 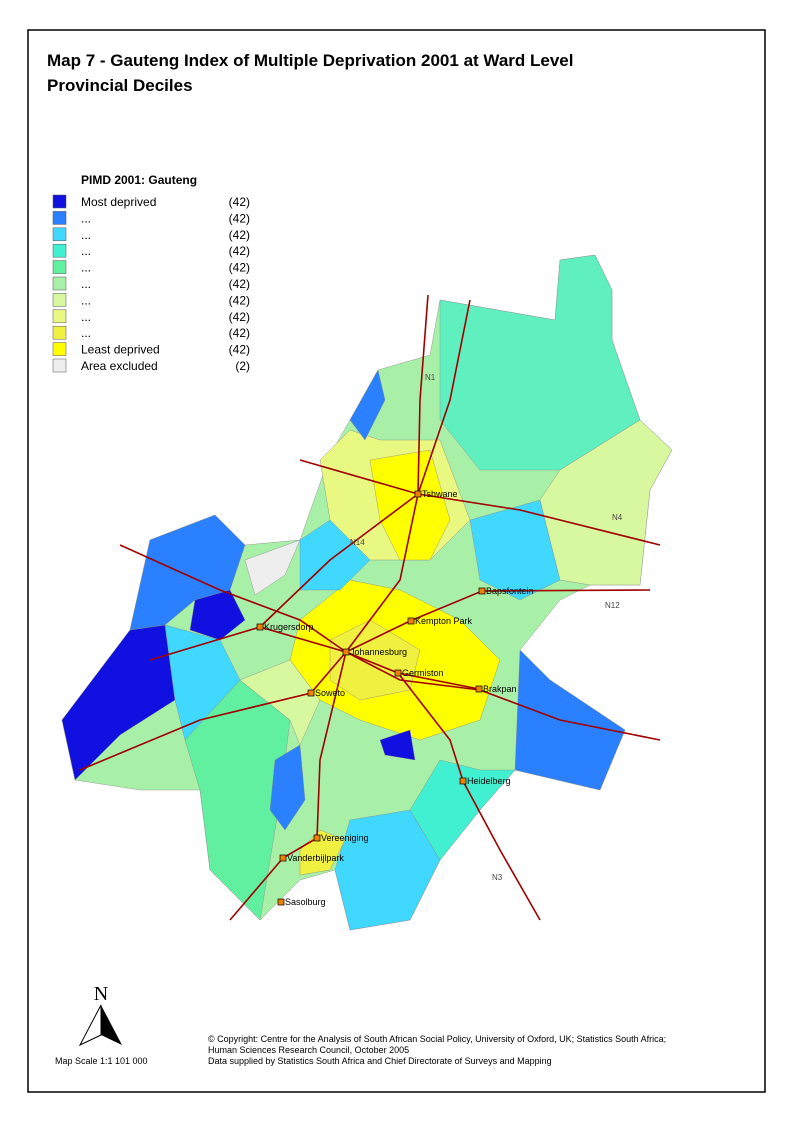 What do you see at coordinates (378, 652) in the screenshot?
I see `place-label: Johannesburg` at bounding box center [378, 652].